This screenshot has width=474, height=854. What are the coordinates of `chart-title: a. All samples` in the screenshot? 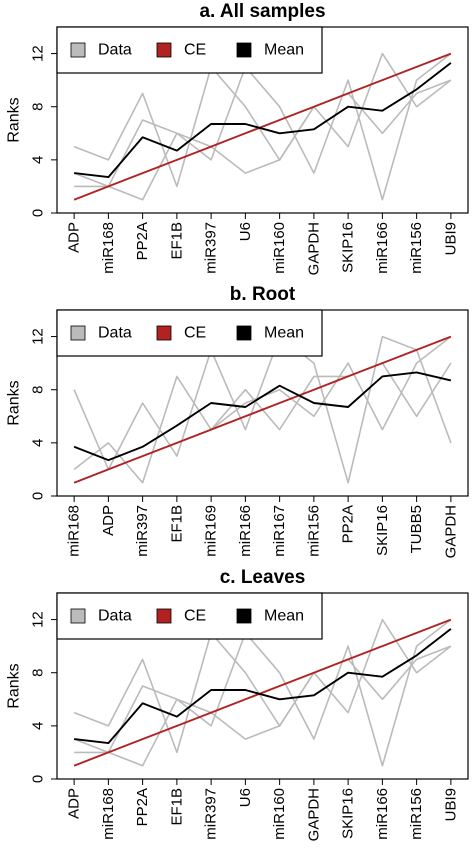 It's located at (262, 11).